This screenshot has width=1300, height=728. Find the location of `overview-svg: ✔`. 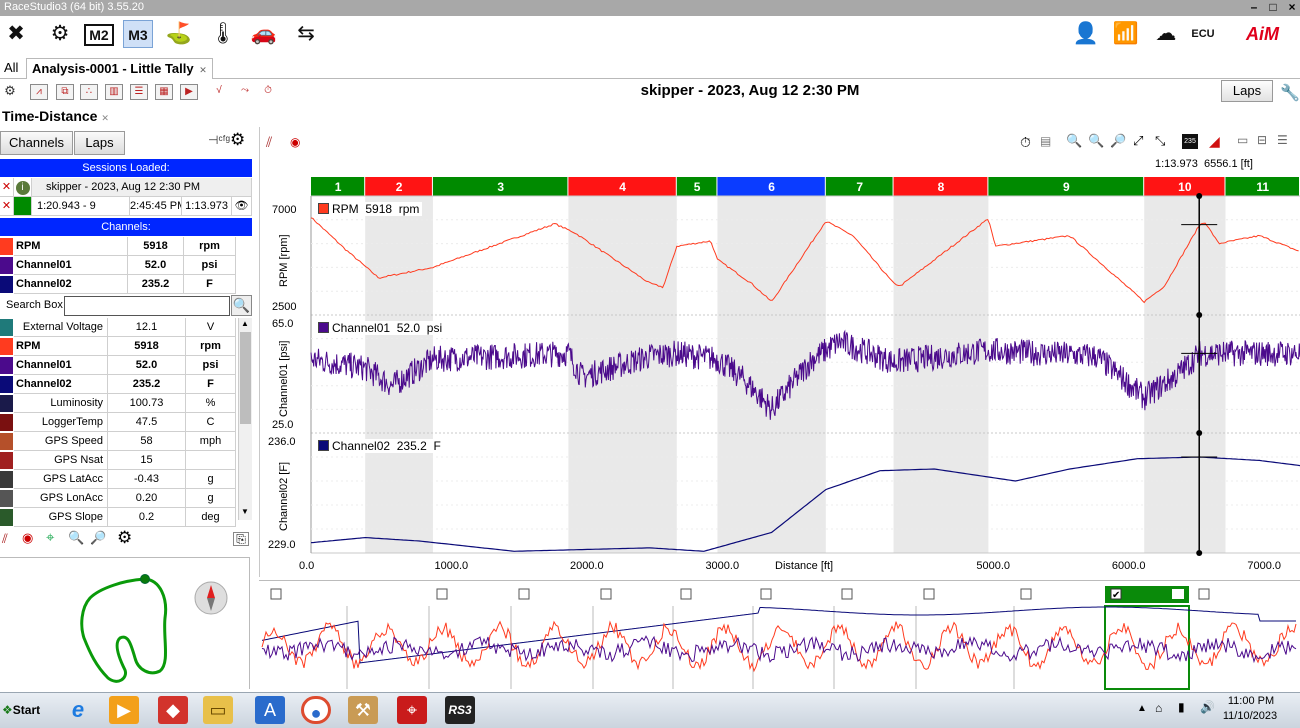

overview-svg: ✔ is located at coordinates (779, 636).